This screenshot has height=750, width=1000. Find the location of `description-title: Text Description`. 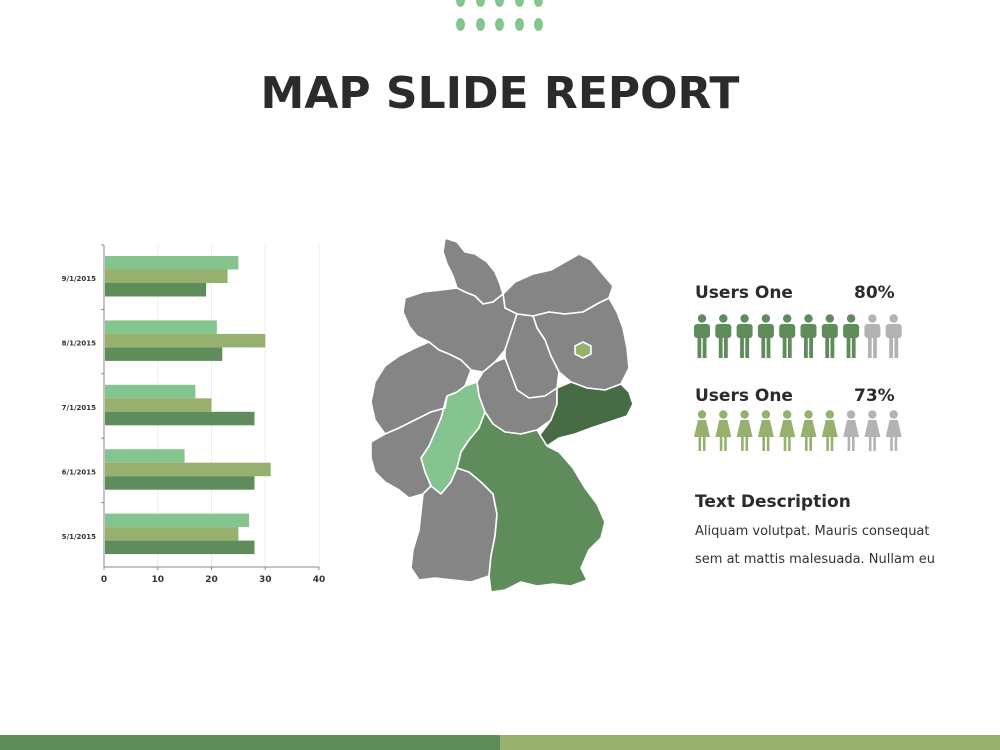

description-title: Text Description is located at coordinates (773, 502).